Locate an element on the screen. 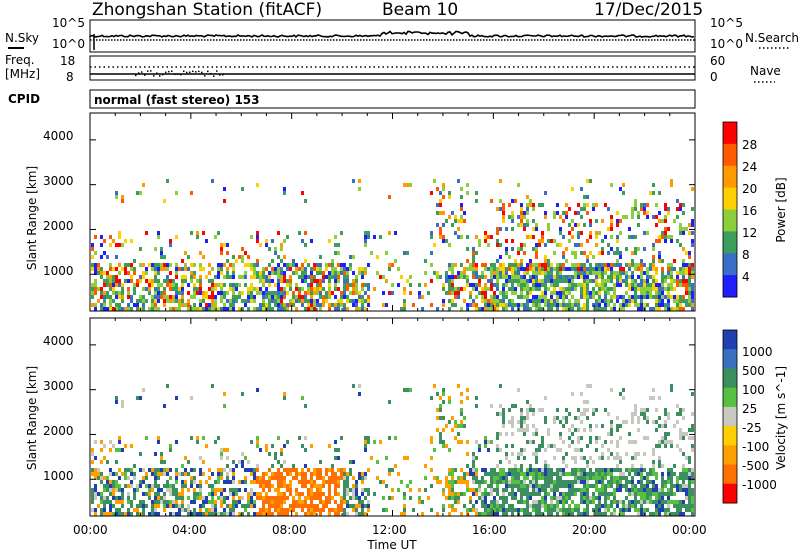 The width and height of the screenshot is (800, 558). xtick-0: 00:00 is located at coordinates (90, 530).